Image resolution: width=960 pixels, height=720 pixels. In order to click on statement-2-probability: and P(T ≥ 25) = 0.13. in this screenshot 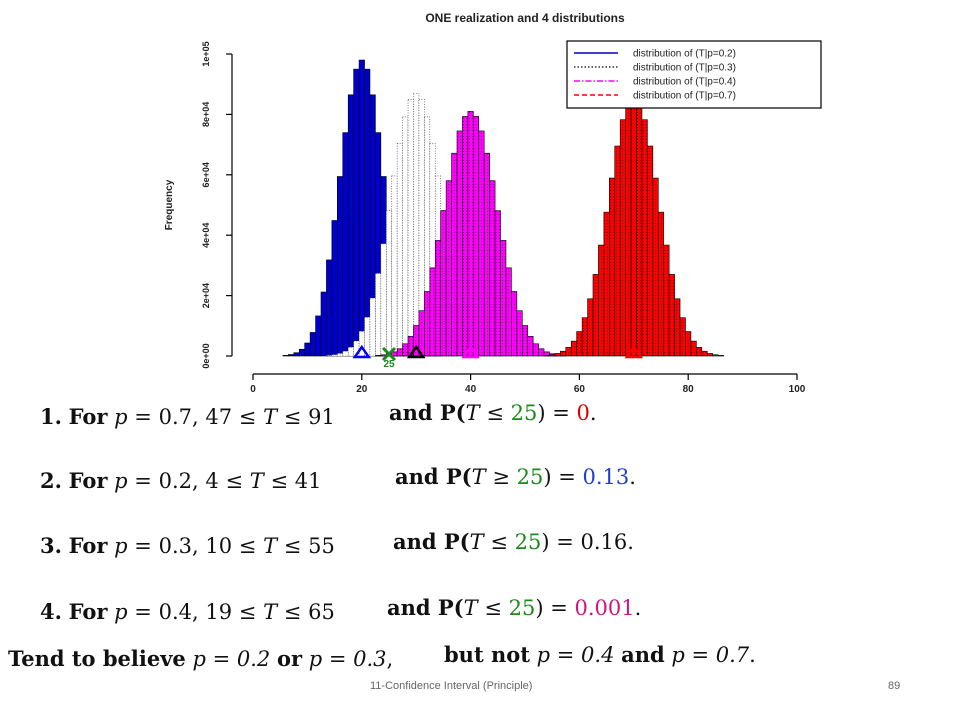, I will do `click(515, 476)`.